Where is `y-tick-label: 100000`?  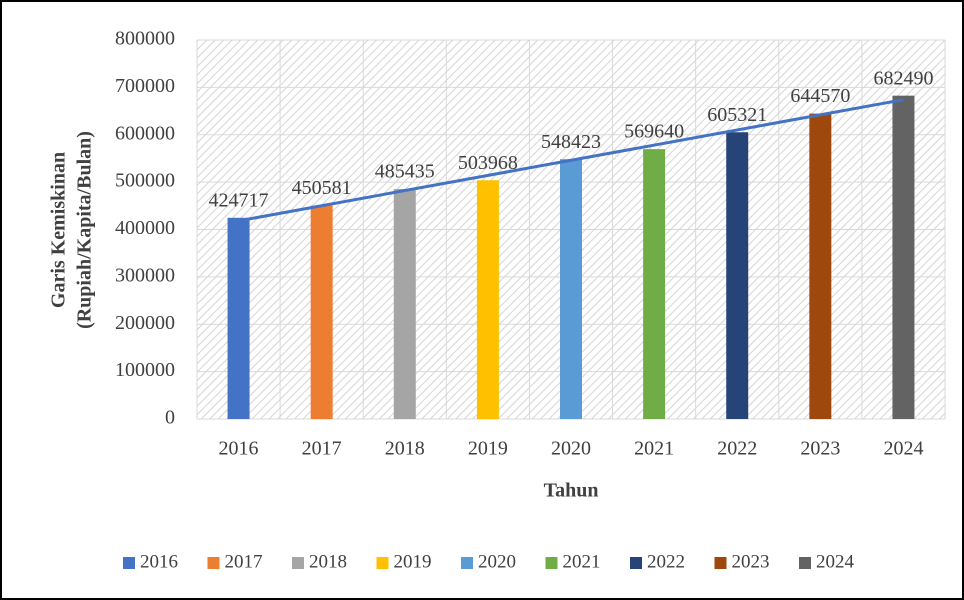 y-tick-label: 100000 is located at coordinates (145, 370).